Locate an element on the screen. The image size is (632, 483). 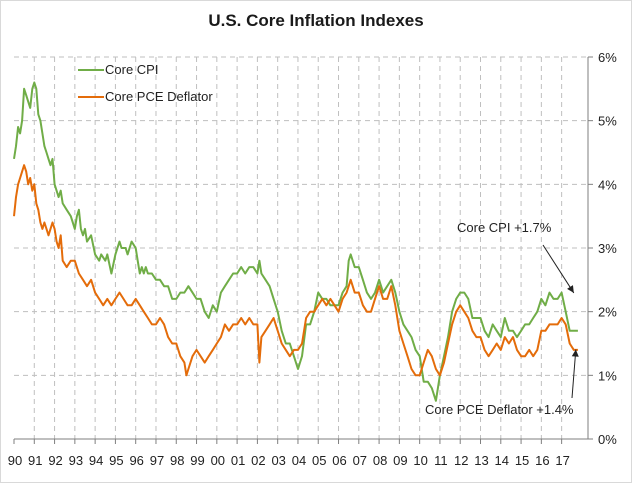
annotation-label: Core PCE Deflator +1.4% is located at coordinates (499, 409).